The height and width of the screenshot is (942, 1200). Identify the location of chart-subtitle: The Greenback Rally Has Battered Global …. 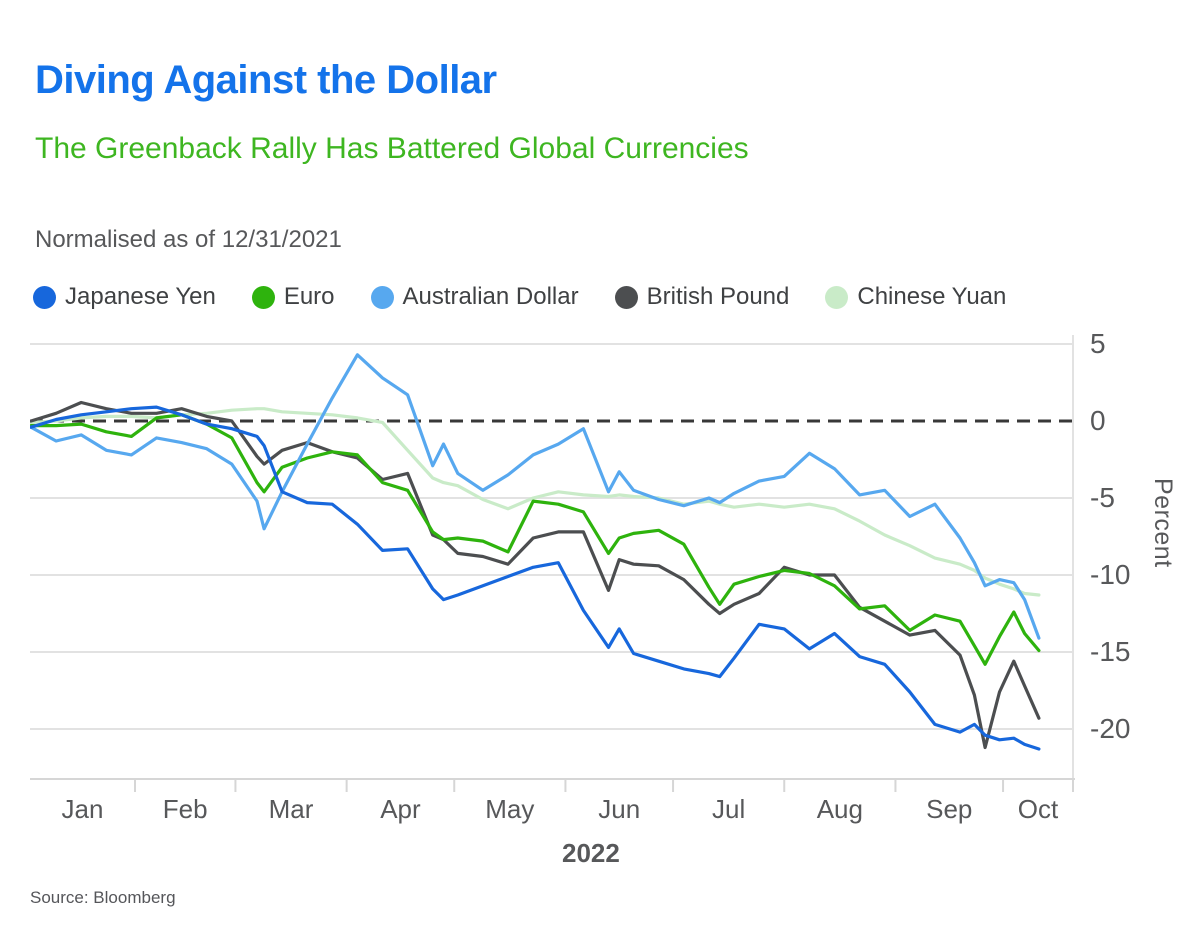
(392, 148).